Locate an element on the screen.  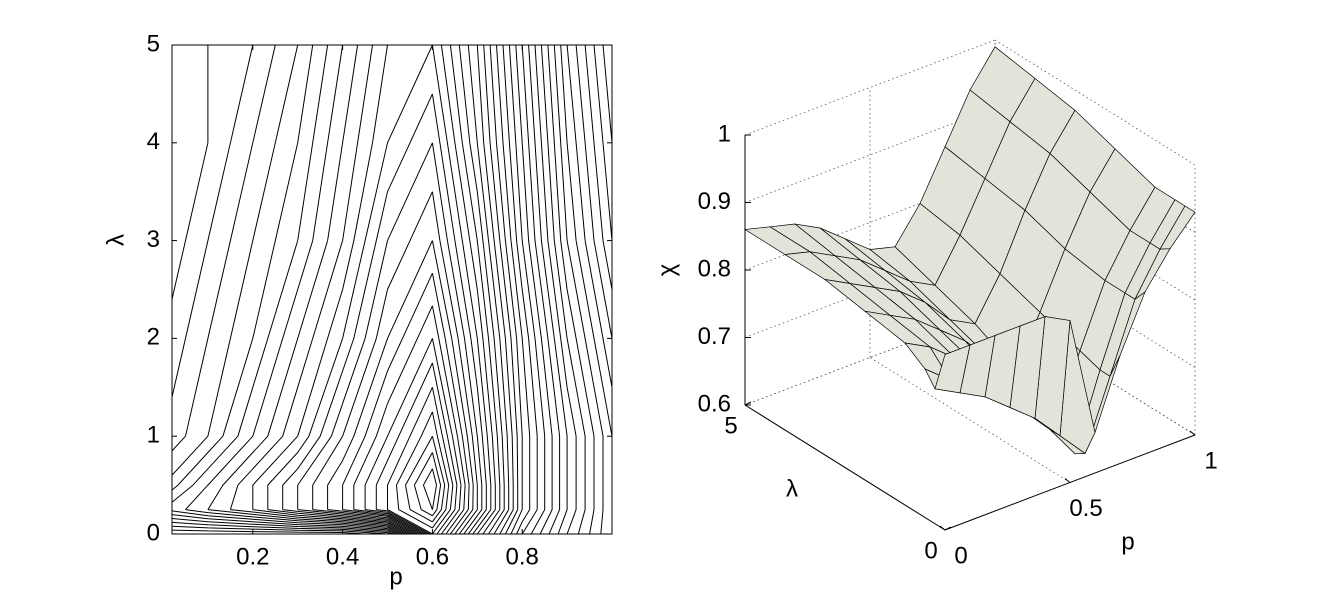
x-tick-label: 0.8 is located at coordinates (522, 556).